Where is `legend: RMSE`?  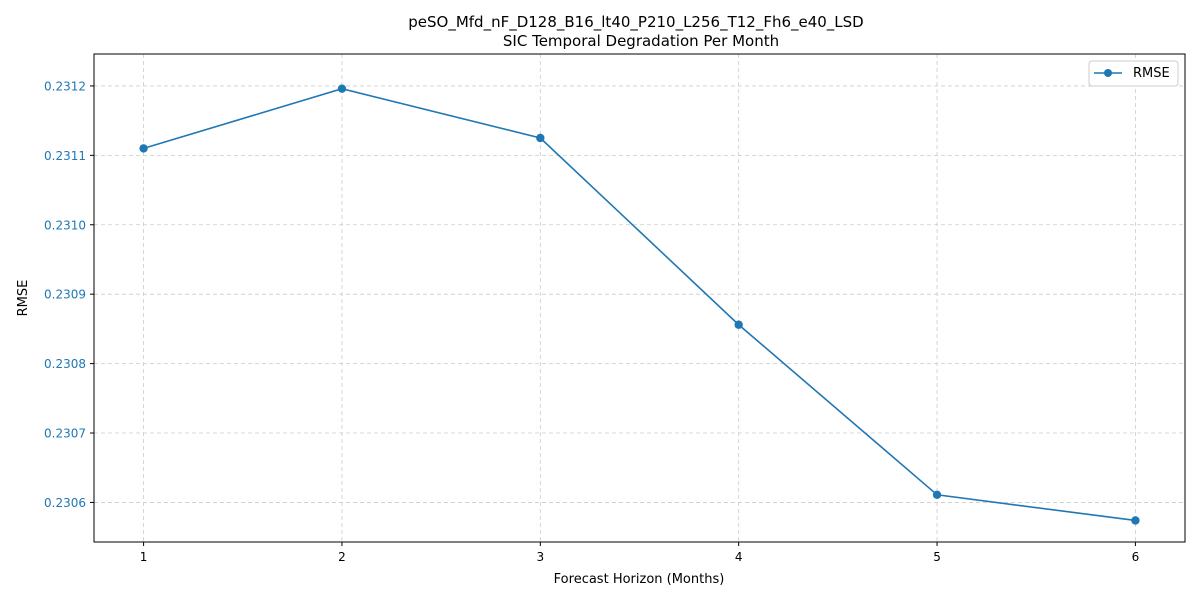 legend: RMSE is located at coordinates (1133, 73).